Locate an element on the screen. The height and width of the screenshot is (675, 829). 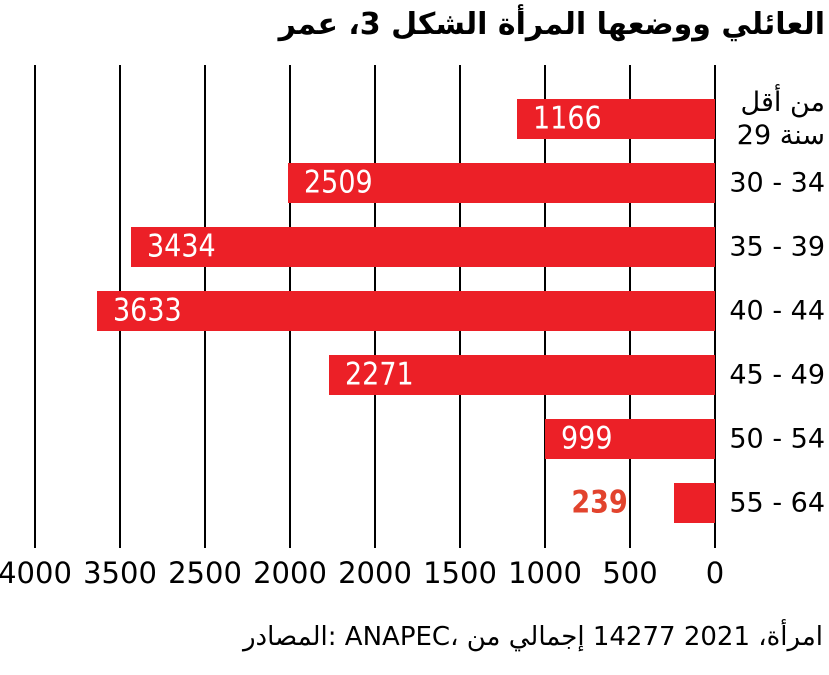
category-label: 30 - 34 is located at coordinates (777, 183).